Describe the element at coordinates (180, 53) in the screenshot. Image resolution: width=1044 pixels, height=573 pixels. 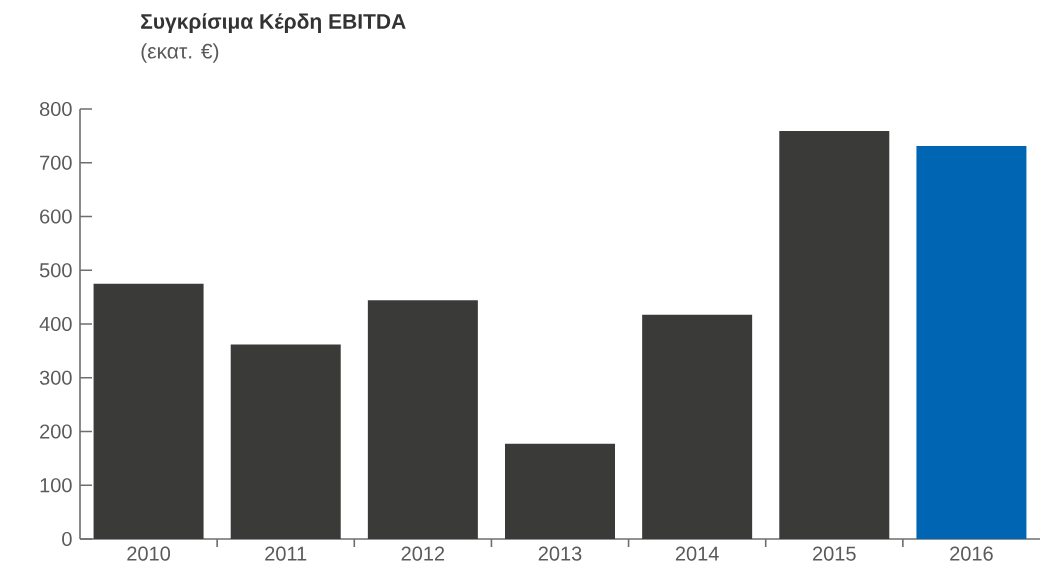
I see `chart-subtitle: (εκατ. €)` at that location.